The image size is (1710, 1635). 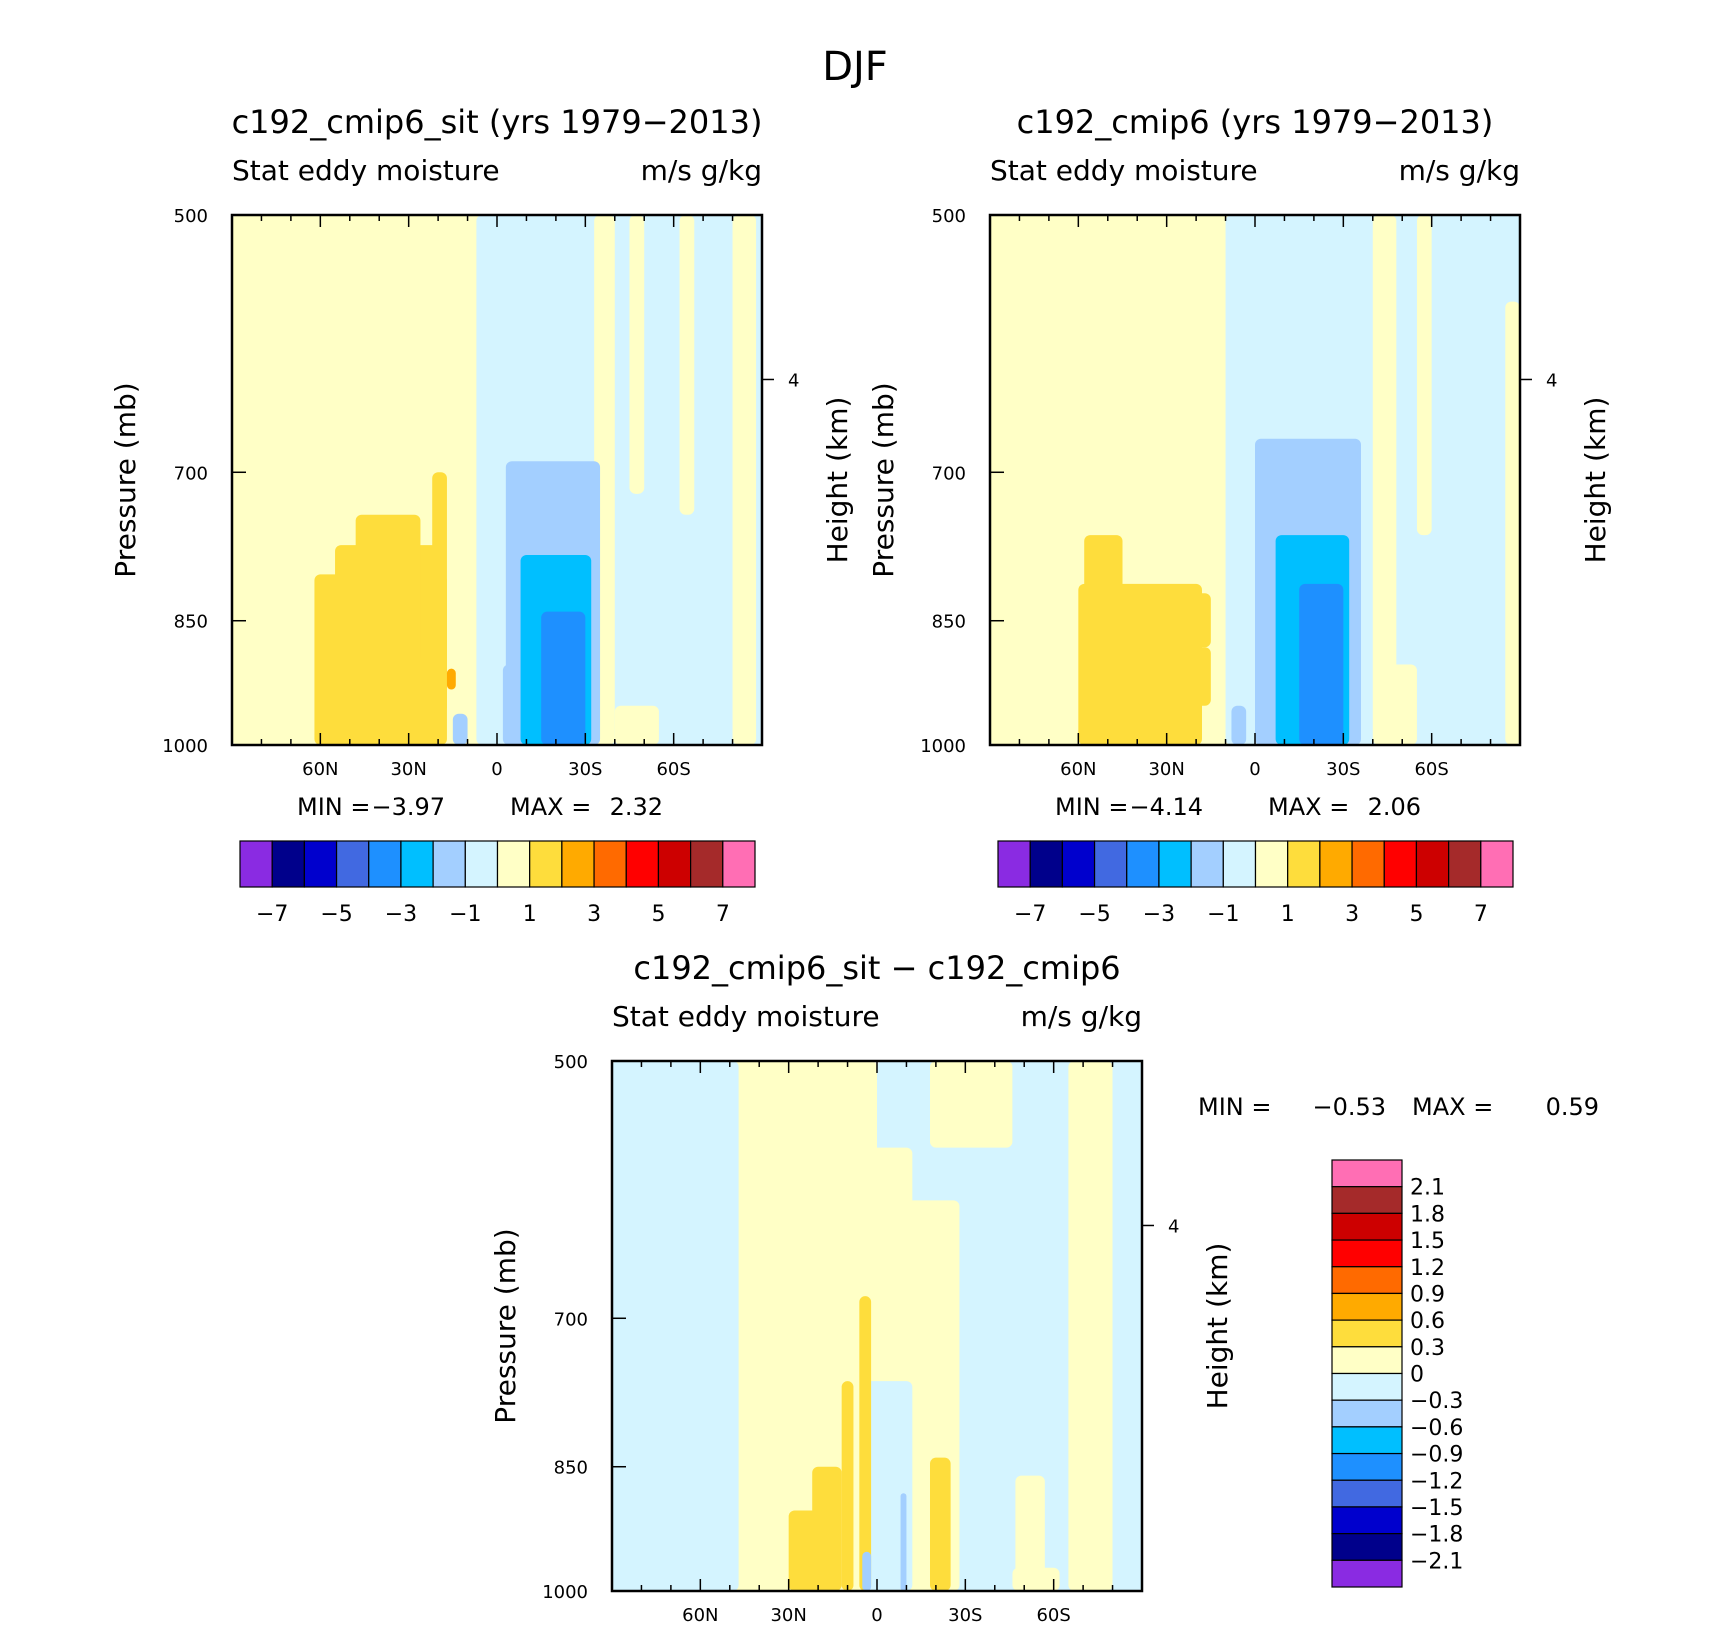 I want to click on colorbar-label: −0.3, so click(x=1436, y=1401).